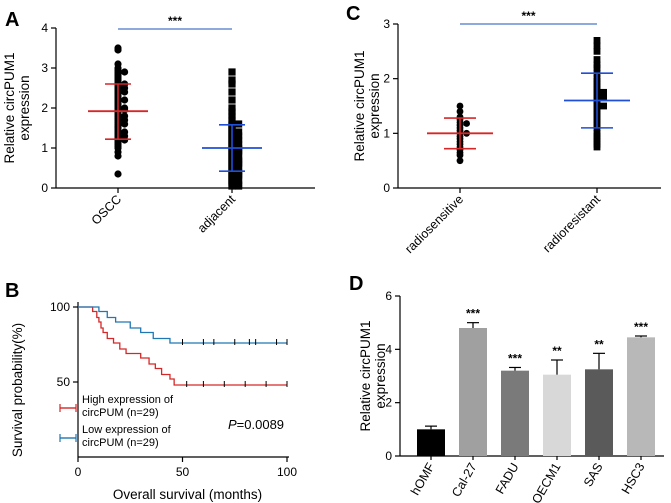 This screenshot has width=671, height=503. What do you see at coordinates (386, 133) in the screenshot?
I see `y-tick-label: 1` at bounding box center [386, 133].